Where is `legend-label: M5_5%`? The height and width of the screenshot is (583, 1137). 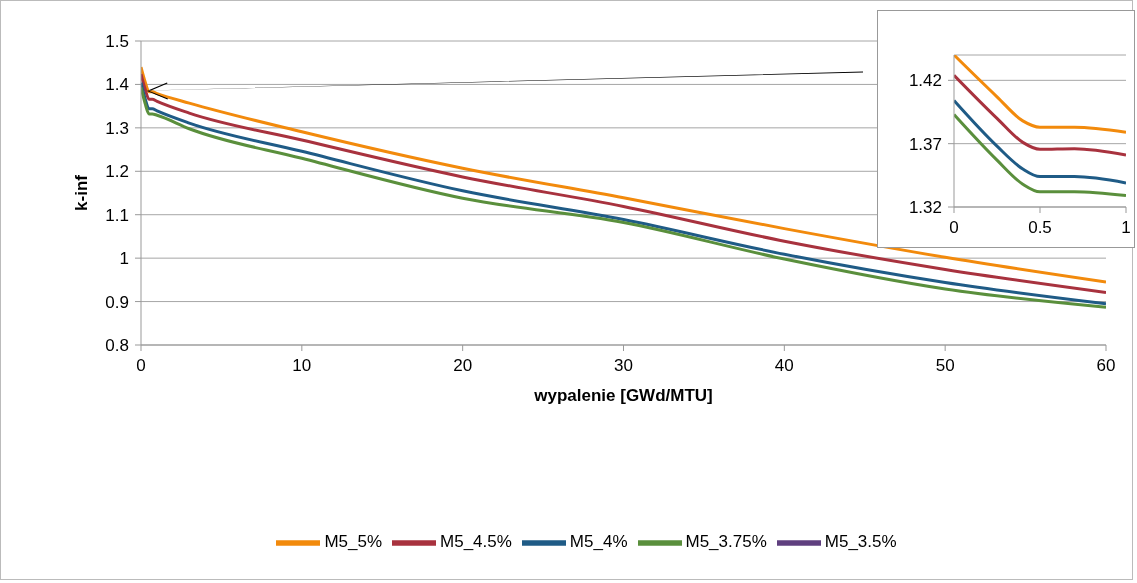
legend-label: M5_5% is located at coordinates (353, 542).